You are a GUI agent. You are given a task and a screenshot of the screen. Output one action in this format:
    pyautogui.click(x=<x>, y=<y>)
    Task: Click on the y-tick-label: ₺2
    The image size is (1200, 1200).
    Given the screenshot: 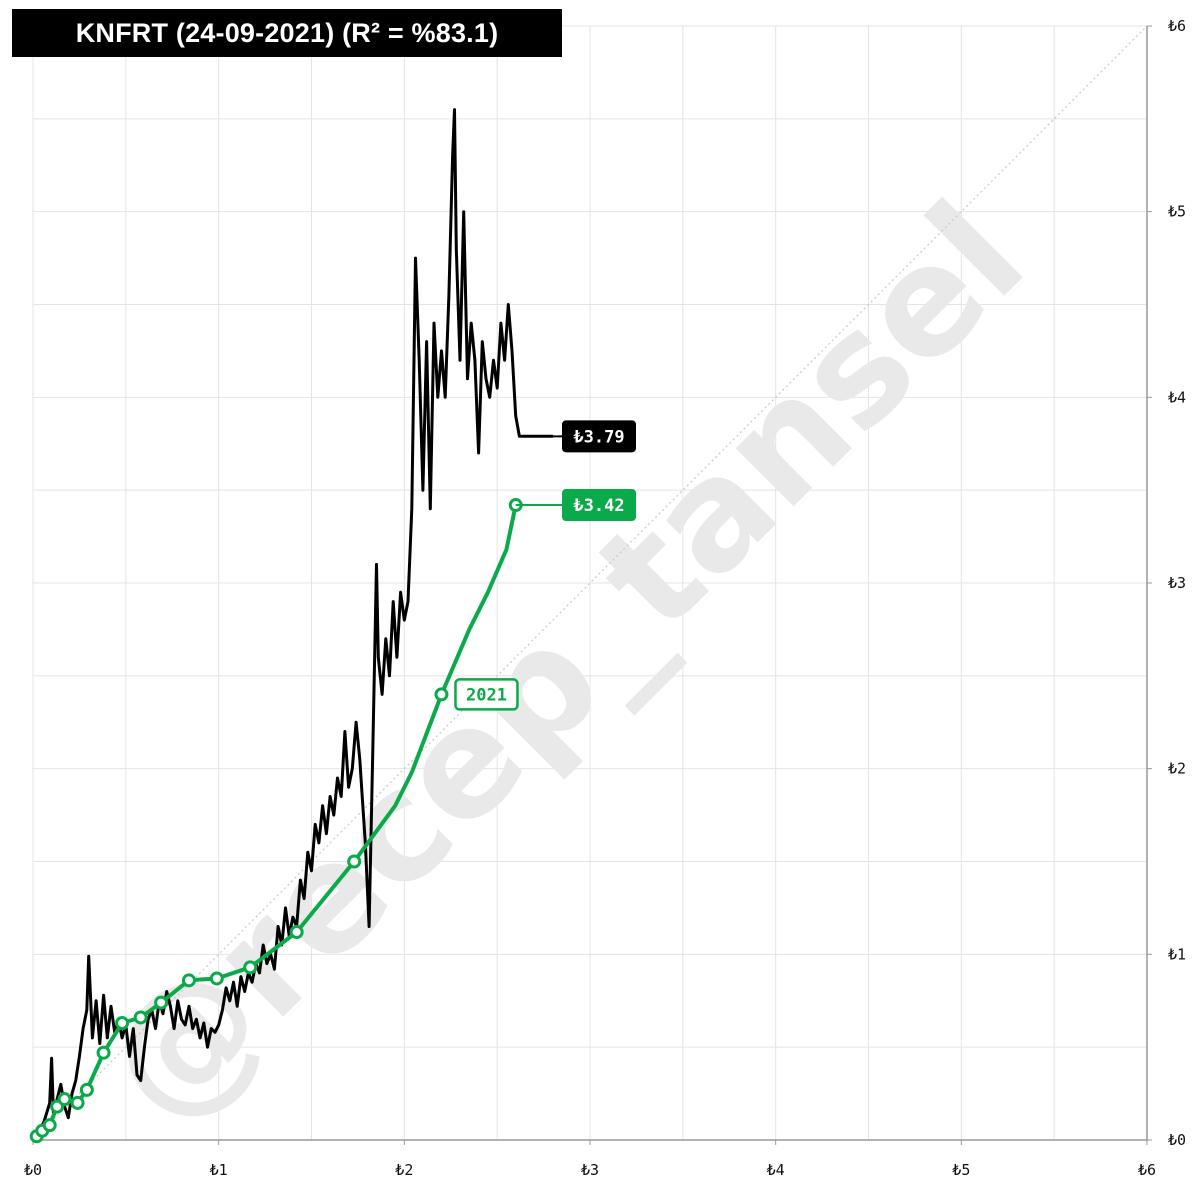 What is the action you would take?
    pyautogui.click(x=1177, y=769)
    